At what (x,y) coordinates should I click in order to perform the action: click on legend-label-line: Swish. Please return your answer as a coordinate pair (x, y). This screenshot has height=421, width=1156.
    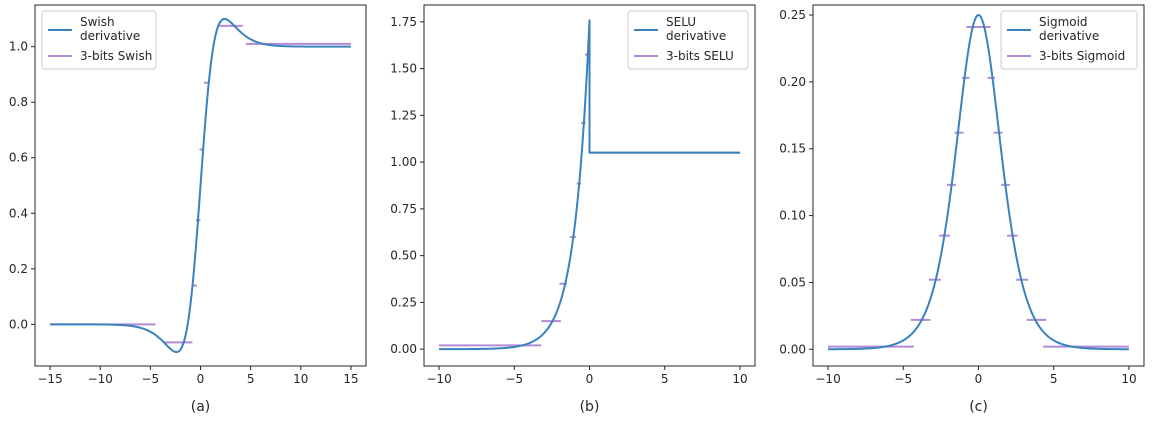
    Looking at the image, I should click on (97, 22).